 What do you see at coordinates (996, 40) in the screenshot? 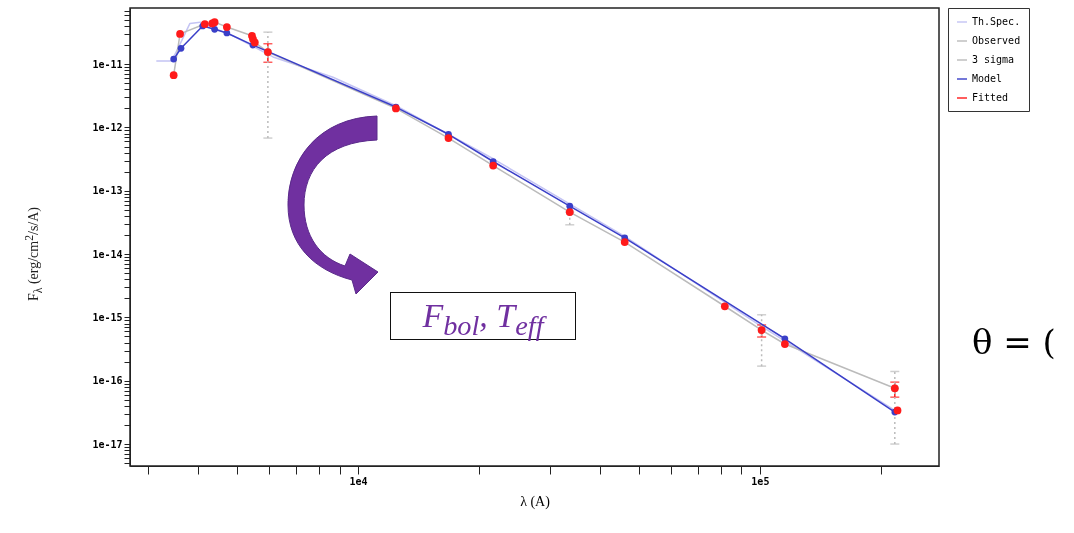
I see `legend-label: Observed` at bounding box center [996, 40].